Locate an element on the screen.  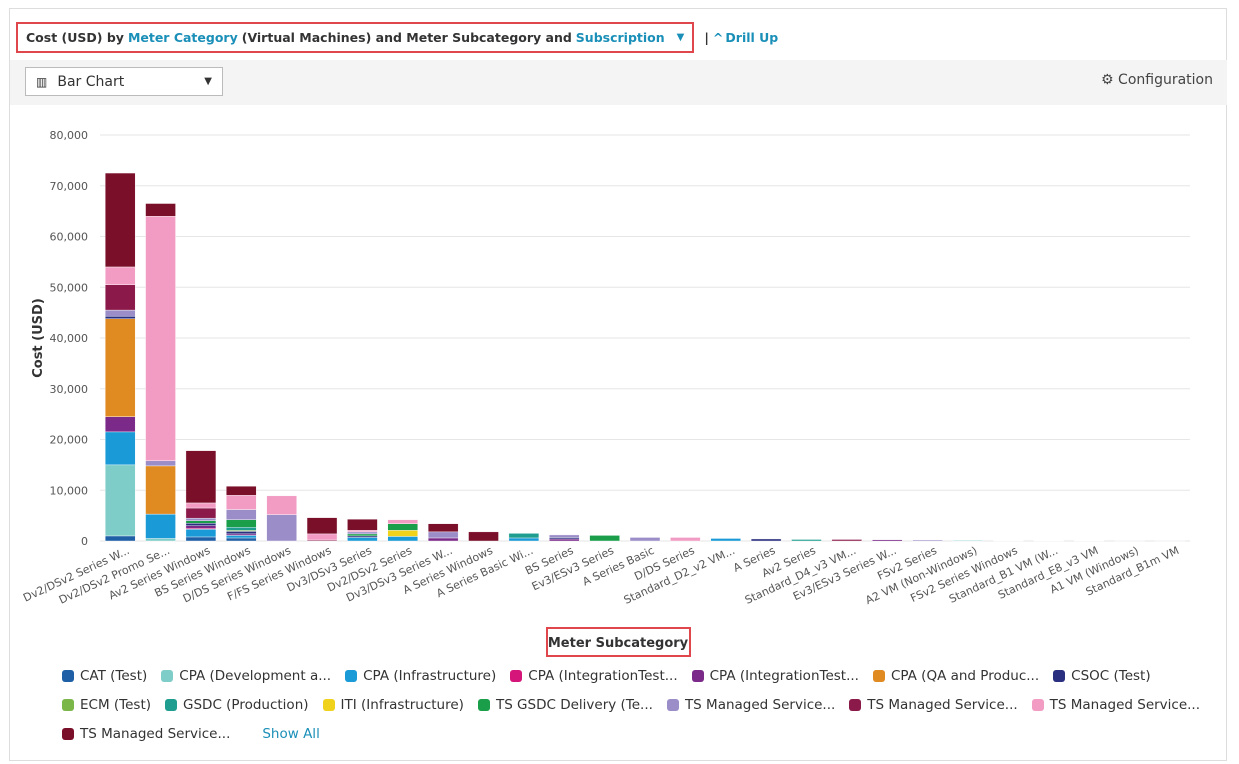
legend-item: CAT (Test) is located at coordinates (104, 676).